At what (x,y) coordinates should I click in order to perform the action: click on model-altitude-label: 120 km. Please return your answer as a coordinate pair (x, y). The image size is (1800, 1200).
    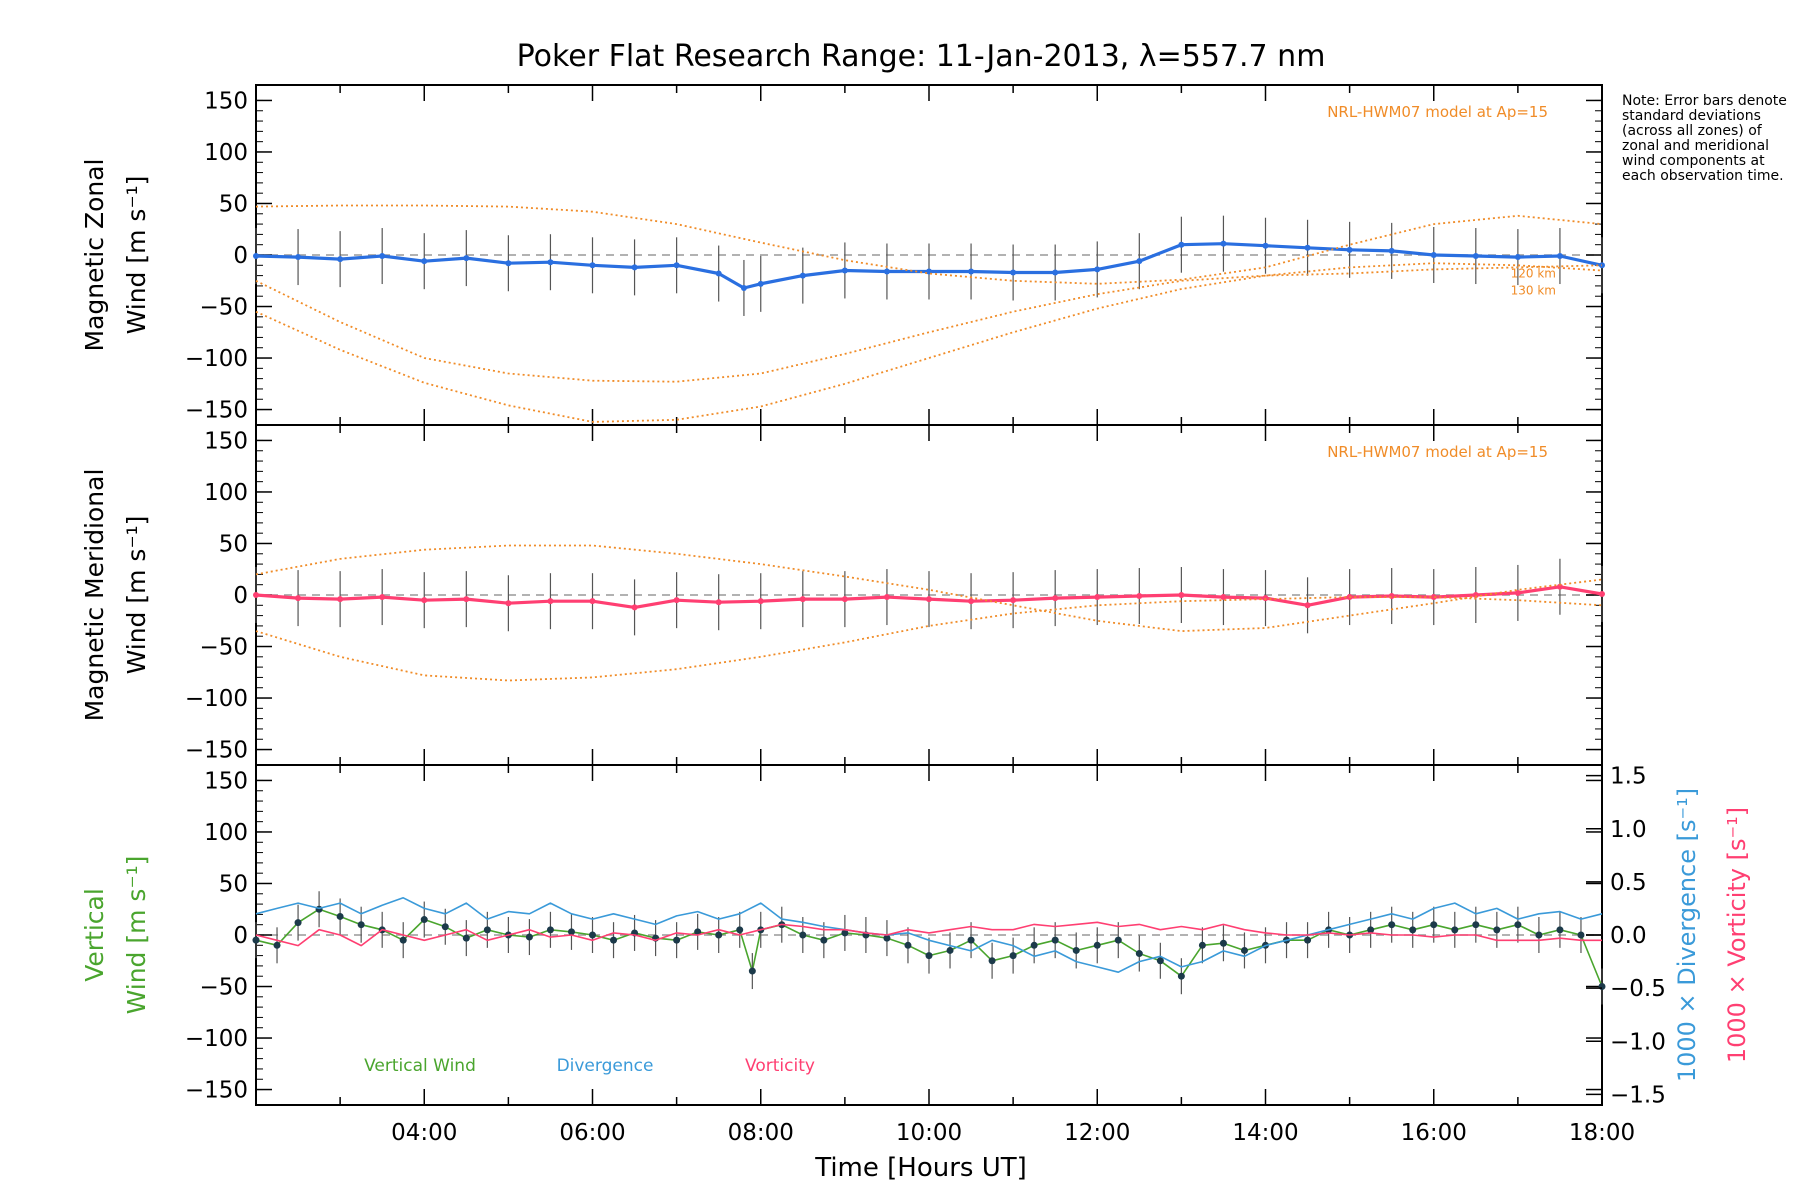
    Looking at the image, I should click on (1533, 273).